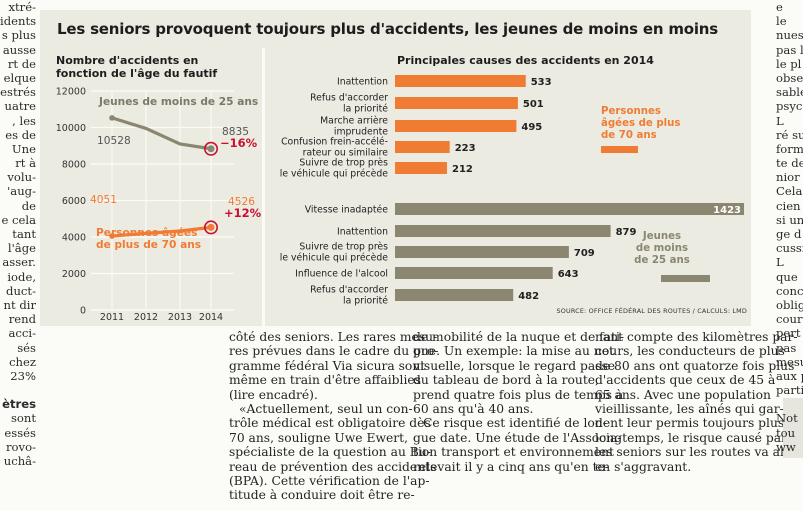 This screenshot has width=803, height=511. What do you see at coordinates (71, 128) in the screenshot?
I see `y-tick-label: 10000` at bounding box center [71, 128].